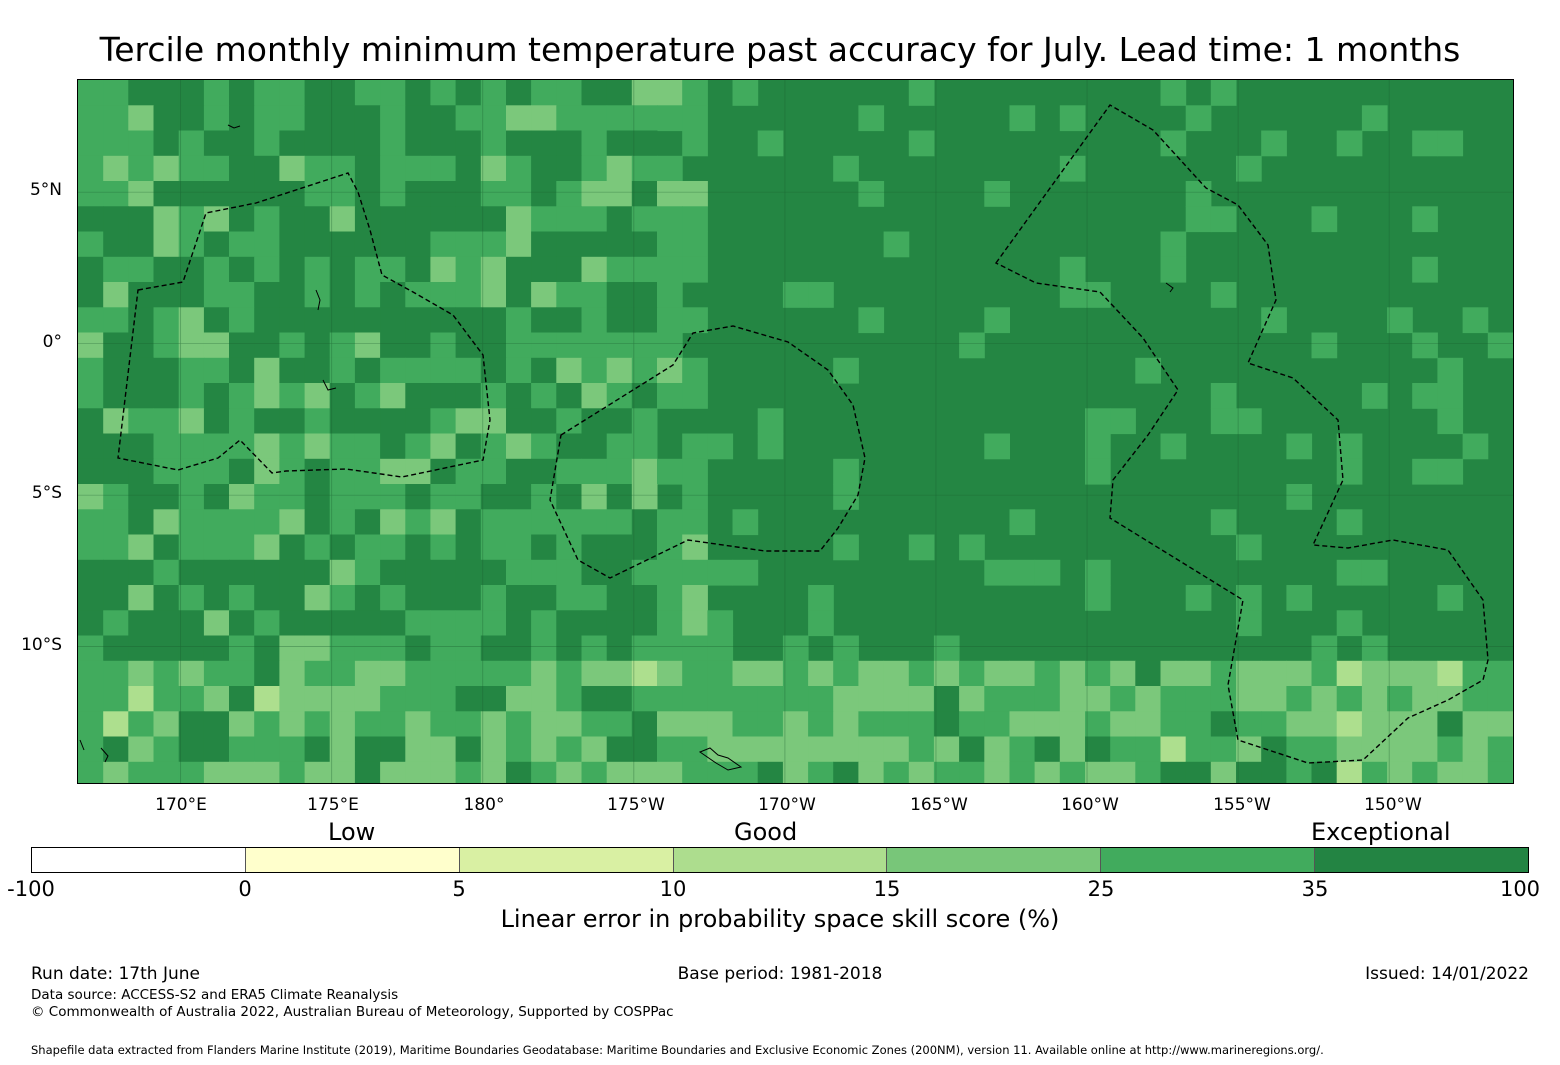 The width and height of the screenshot is (1560, 1065). Describe the element at coordinates (139, 860) in the screenshot. I see `colorbar-segment` at that location.